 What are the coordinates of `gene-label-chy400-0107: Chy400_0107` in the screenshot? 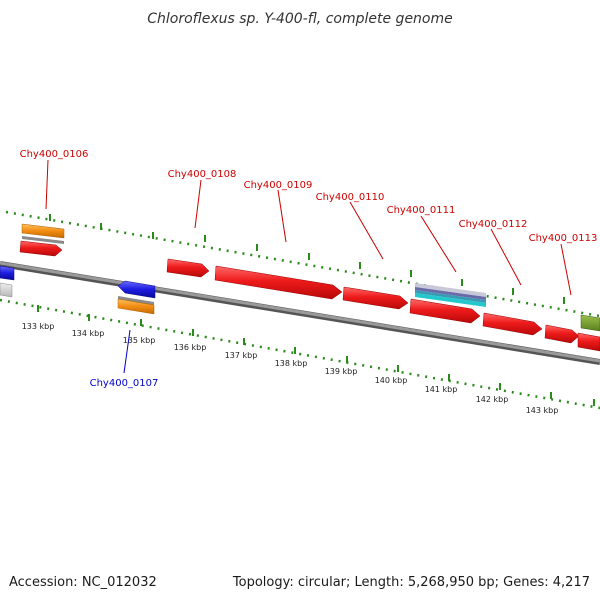 It's located at (124, 383).